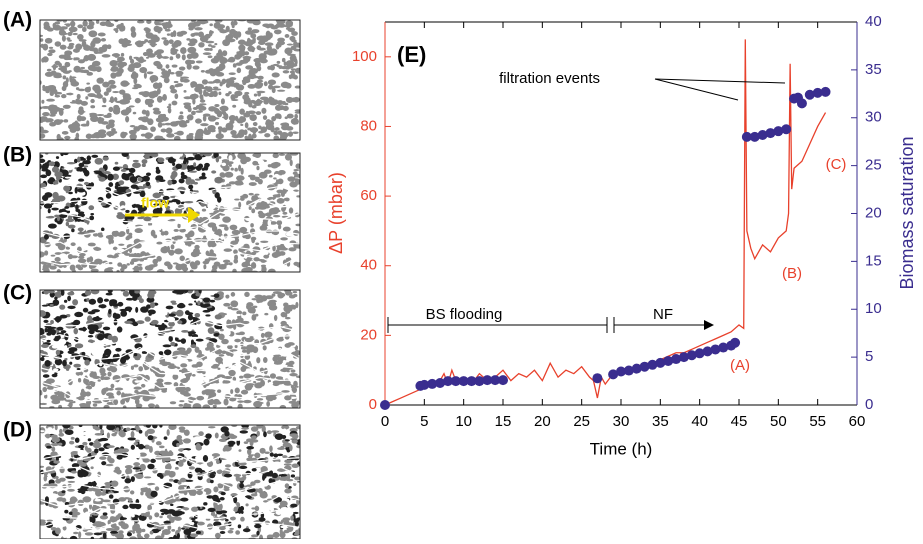  I want to click on x-tick-label: 15, so click(503, 421).